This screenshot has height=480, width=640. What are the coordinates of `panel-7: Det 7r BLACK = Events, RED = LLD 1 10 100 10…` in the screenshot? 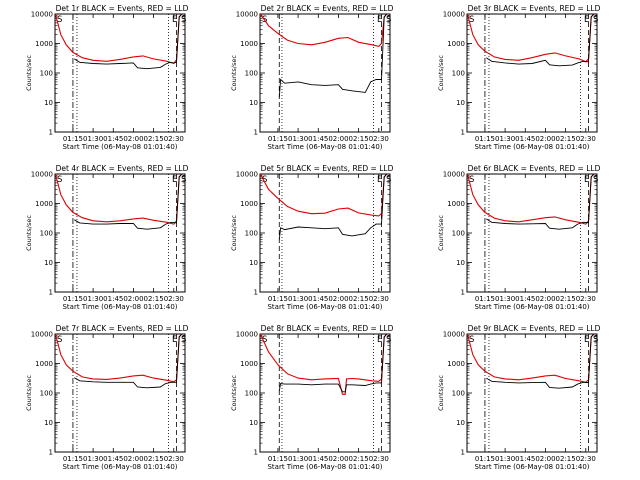 It's located at (107, 397).